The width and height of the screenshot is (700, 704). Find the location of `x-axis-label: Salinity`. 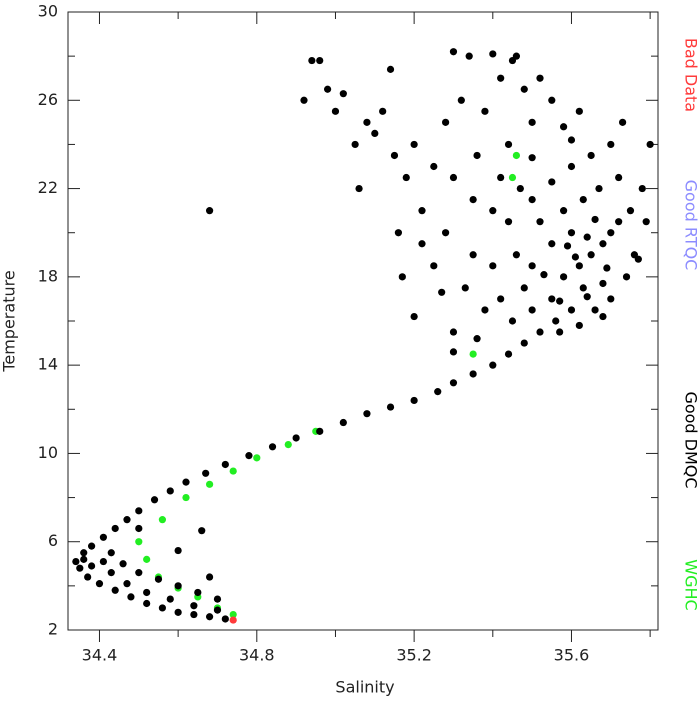

x-axis-label: Salinity is located at coordinates (364, 687).